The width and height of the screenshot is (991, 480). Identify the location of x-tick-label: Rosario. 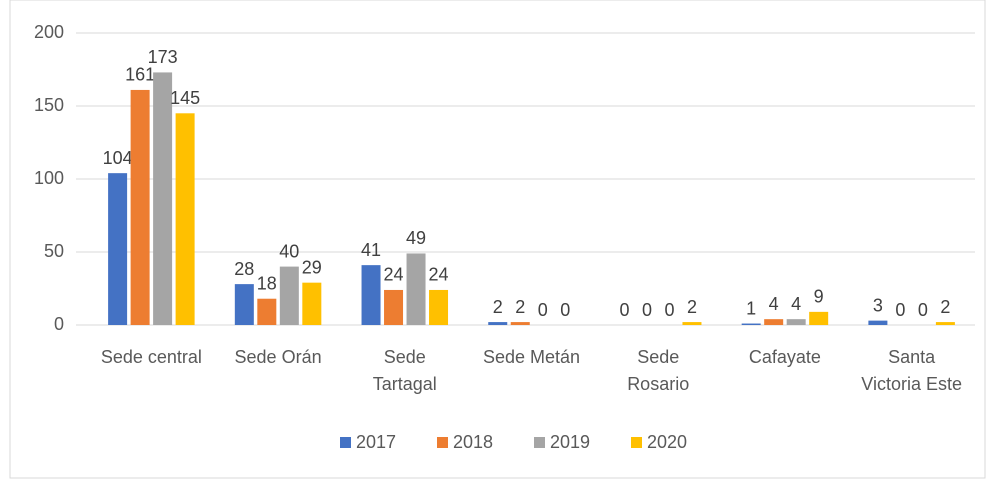
(658, 384).